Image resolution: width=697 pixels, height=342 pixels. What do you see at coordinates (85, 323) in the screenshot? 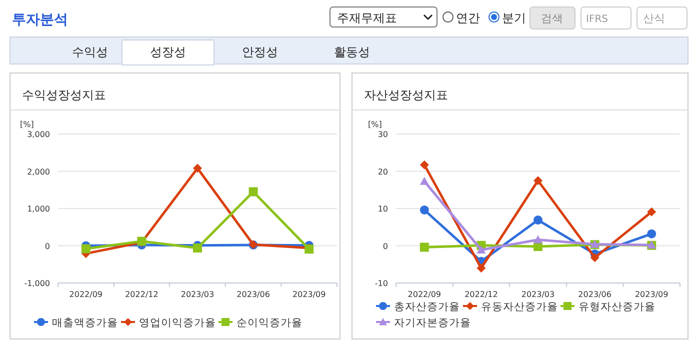
I see `legend-label: 매출액증가율` at bounding box center [85, 323].